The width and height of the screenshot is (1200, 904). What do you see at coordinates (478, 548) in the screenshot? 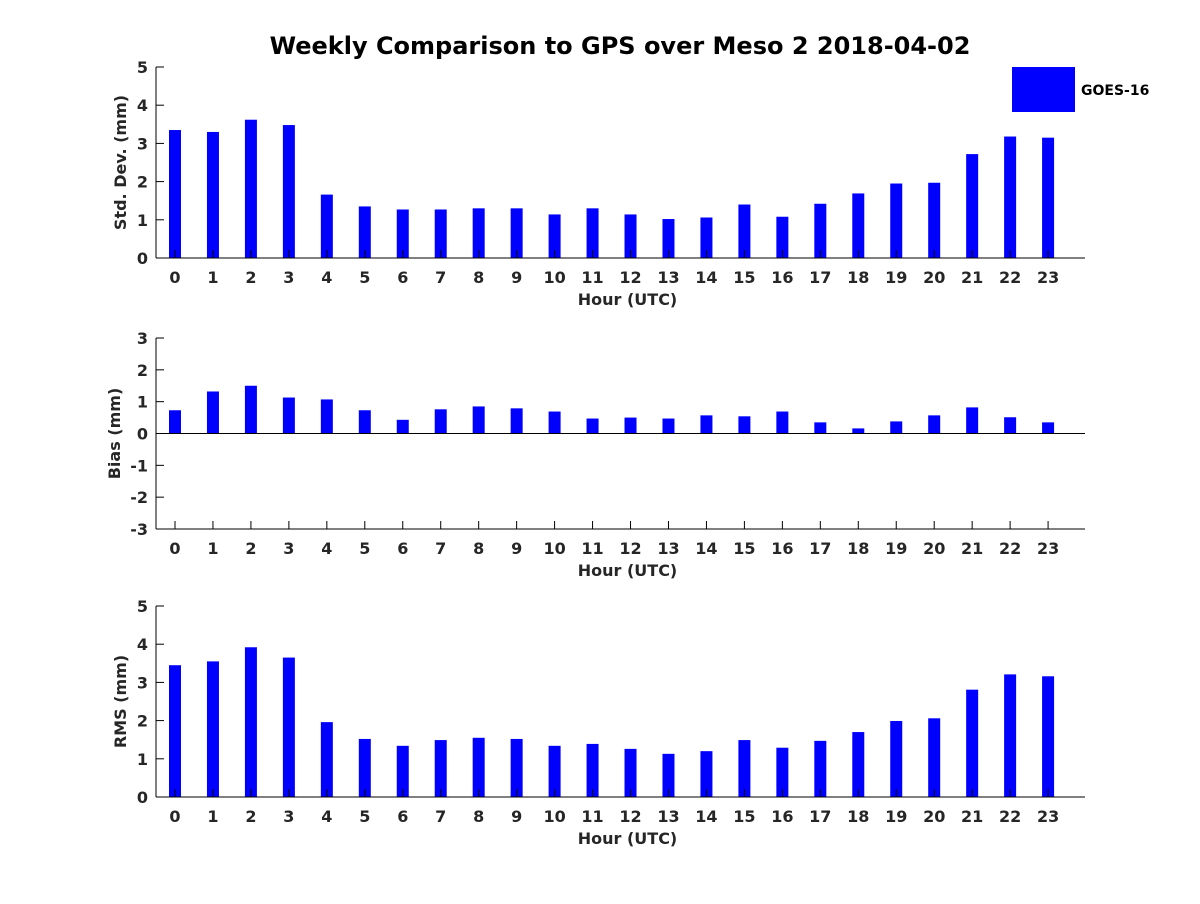
I see `bias-x-tick-label: 8` at bounding box center [478, 548].